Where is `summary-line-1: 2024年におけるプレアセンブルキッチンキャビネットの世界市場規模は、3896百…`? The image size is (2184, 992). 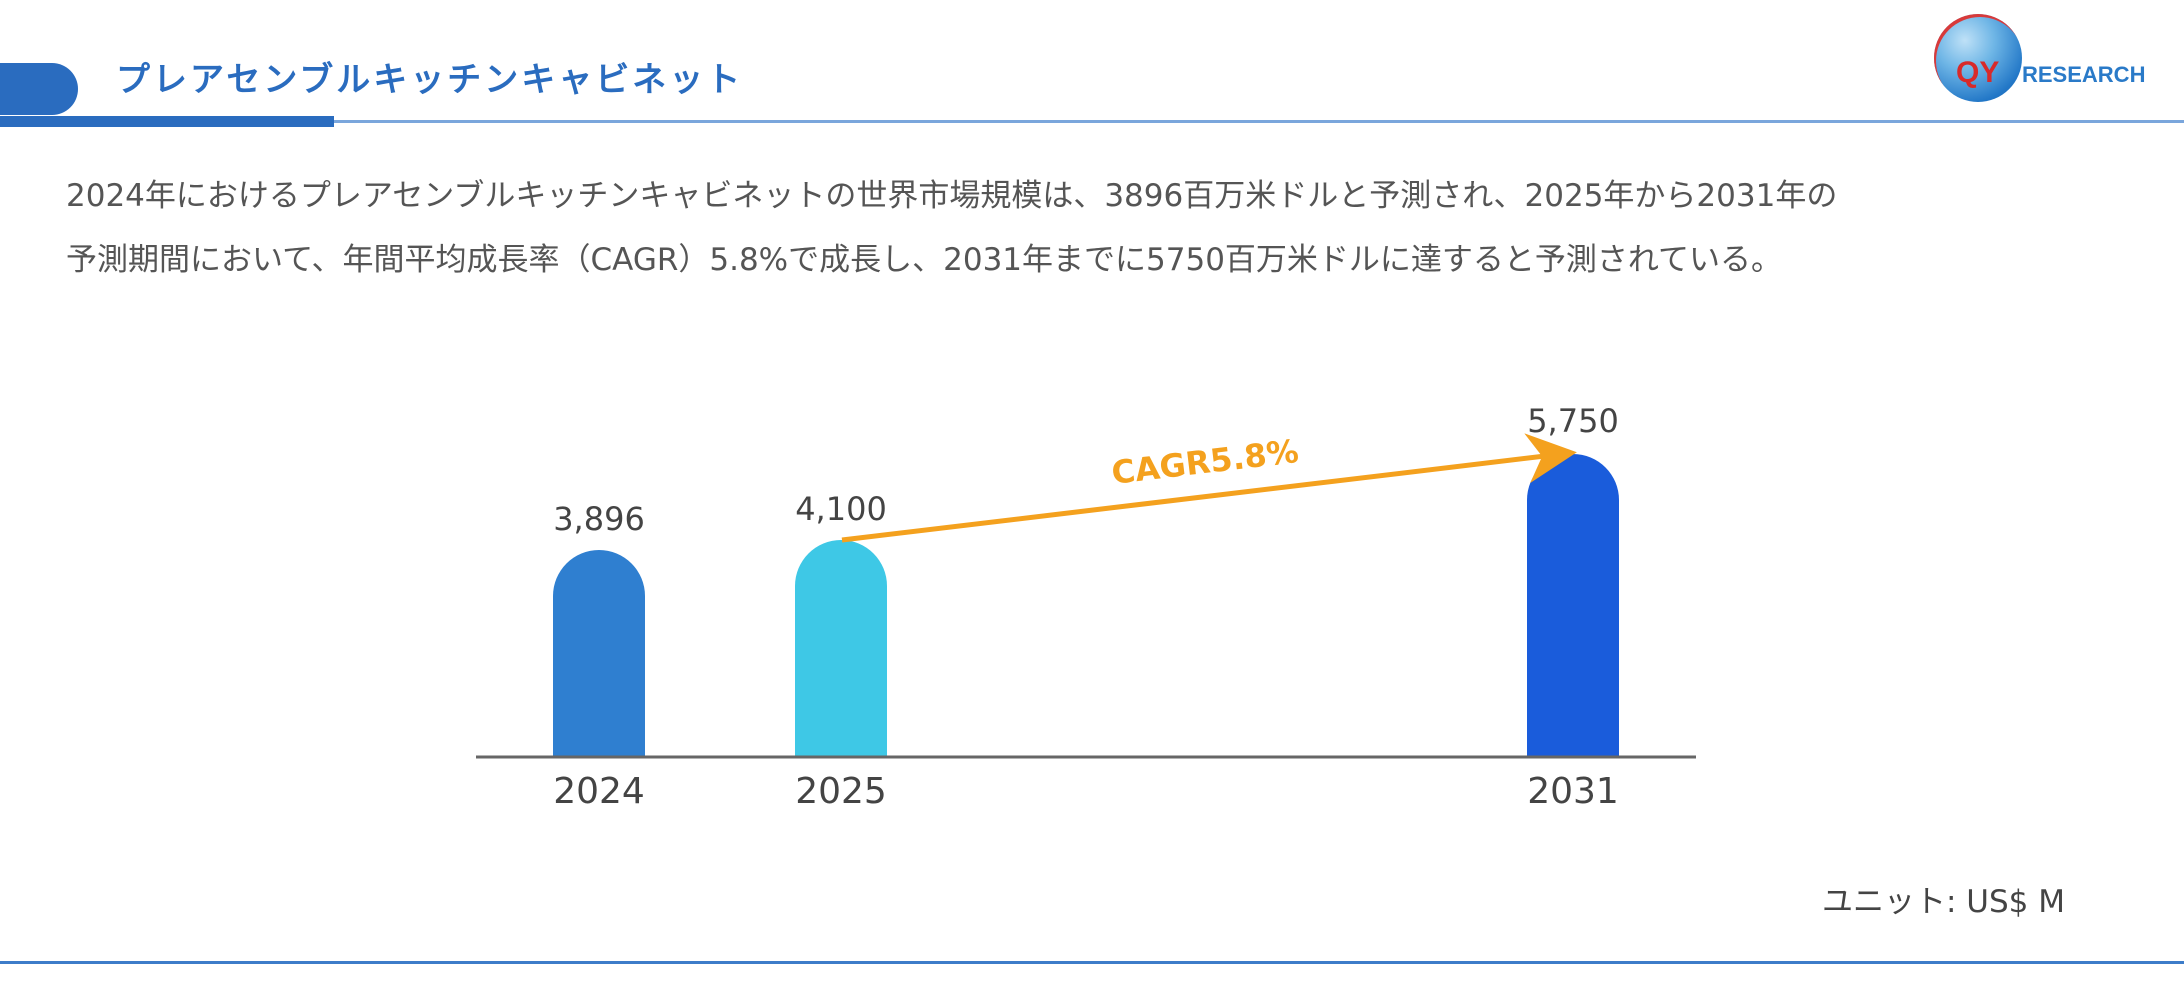 summary-line-1: 2024年におけるプレアセンブルキッチンキャビネットの世界市場規模は、3896百… is located at coordinates (952, 196).